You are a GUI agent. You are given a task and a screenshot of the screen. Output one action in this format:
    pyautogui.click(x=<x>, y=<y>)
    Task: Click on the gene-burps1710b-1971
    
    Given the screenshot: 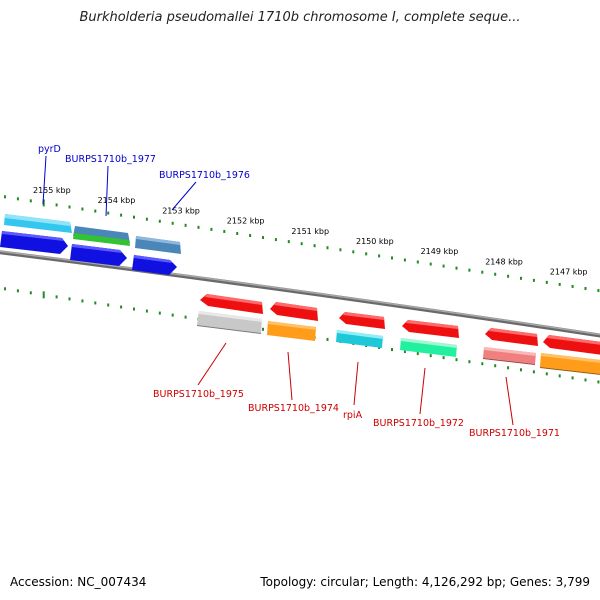 What is the action you would take?
    pyautogui.click(x=509, y=356)
    